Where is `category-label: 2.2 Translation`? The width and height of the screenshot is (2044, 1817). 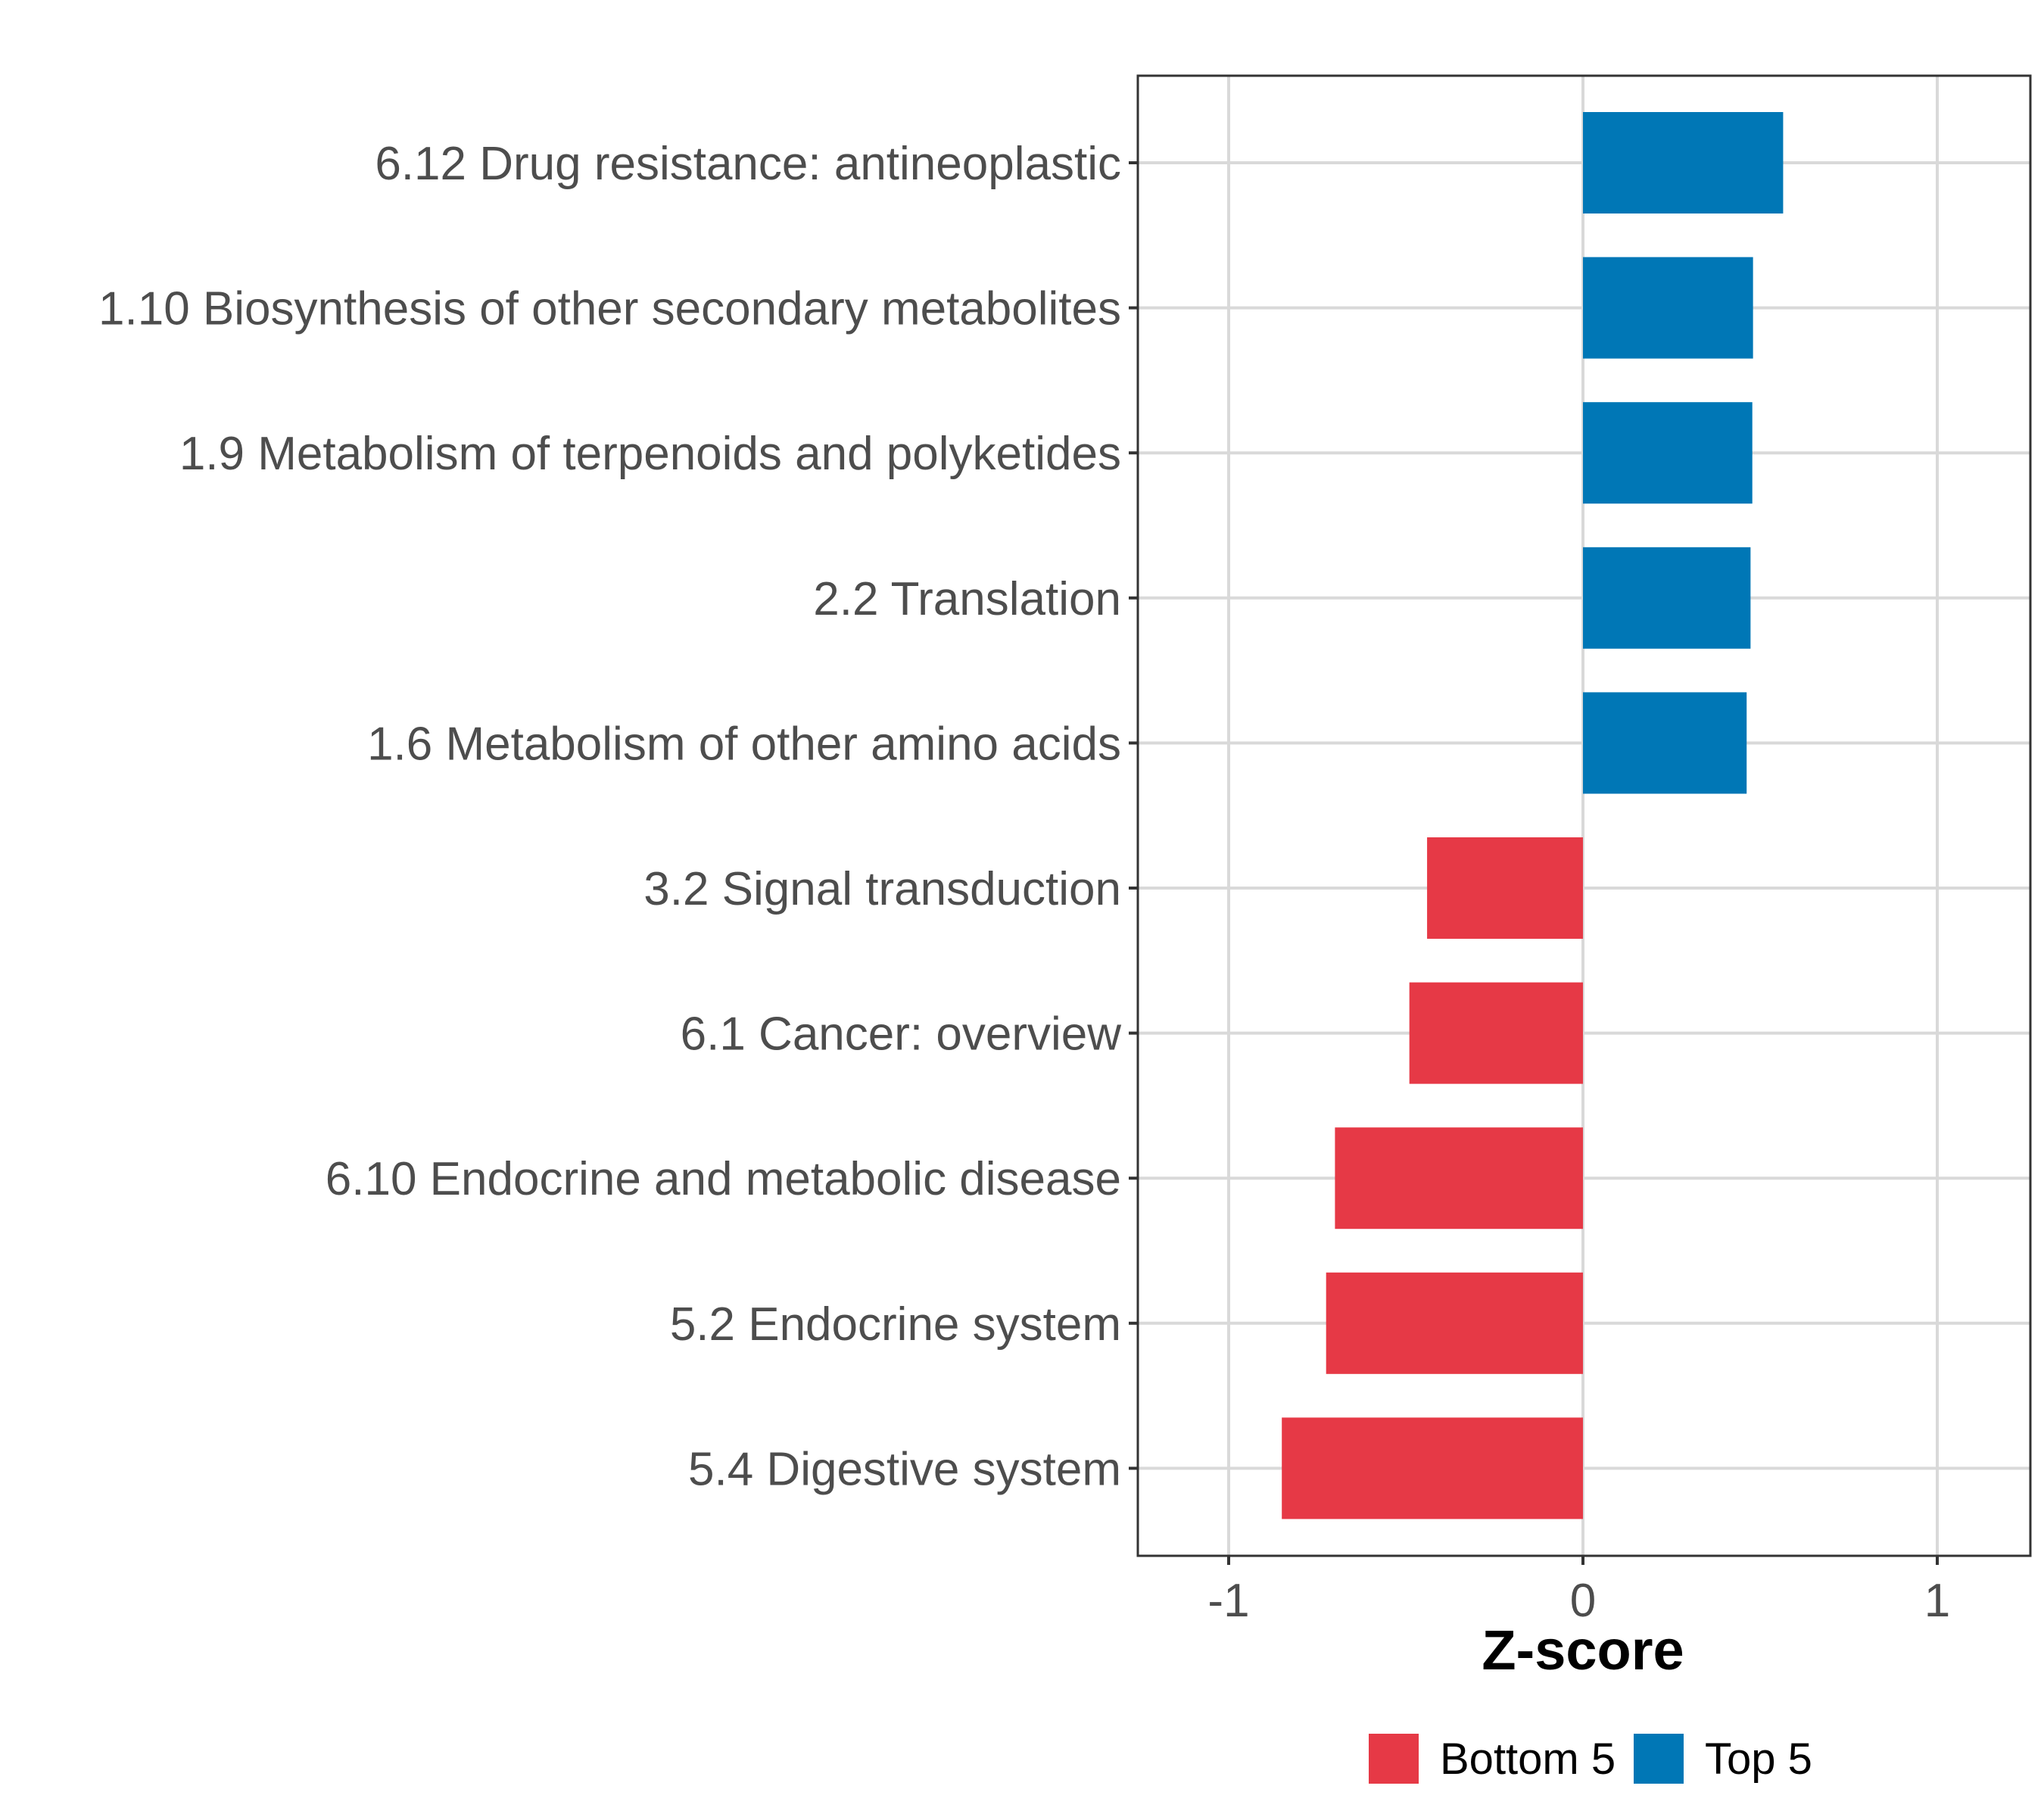
category-label: 2.2 Translation is located at coordinates (967, 599).